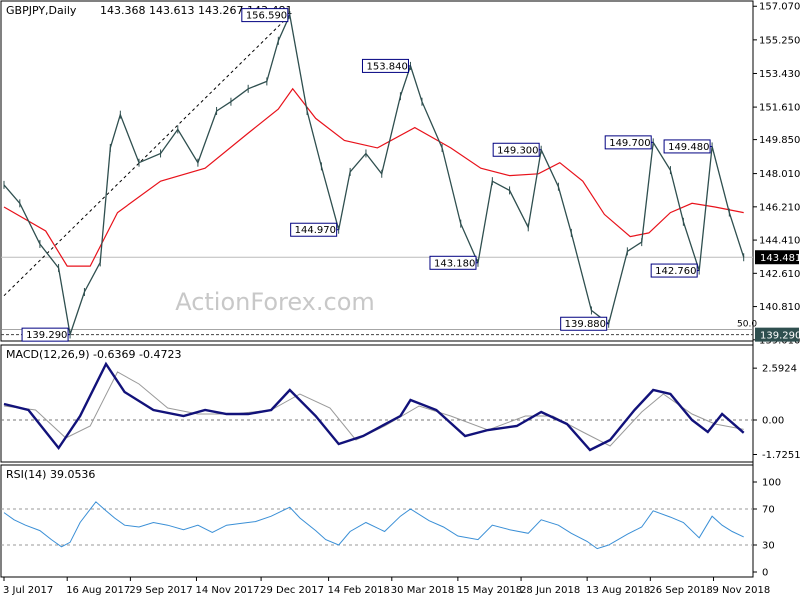 This screenshot has width=800, height=604. I want to click on macd-line, so click(374, 406).